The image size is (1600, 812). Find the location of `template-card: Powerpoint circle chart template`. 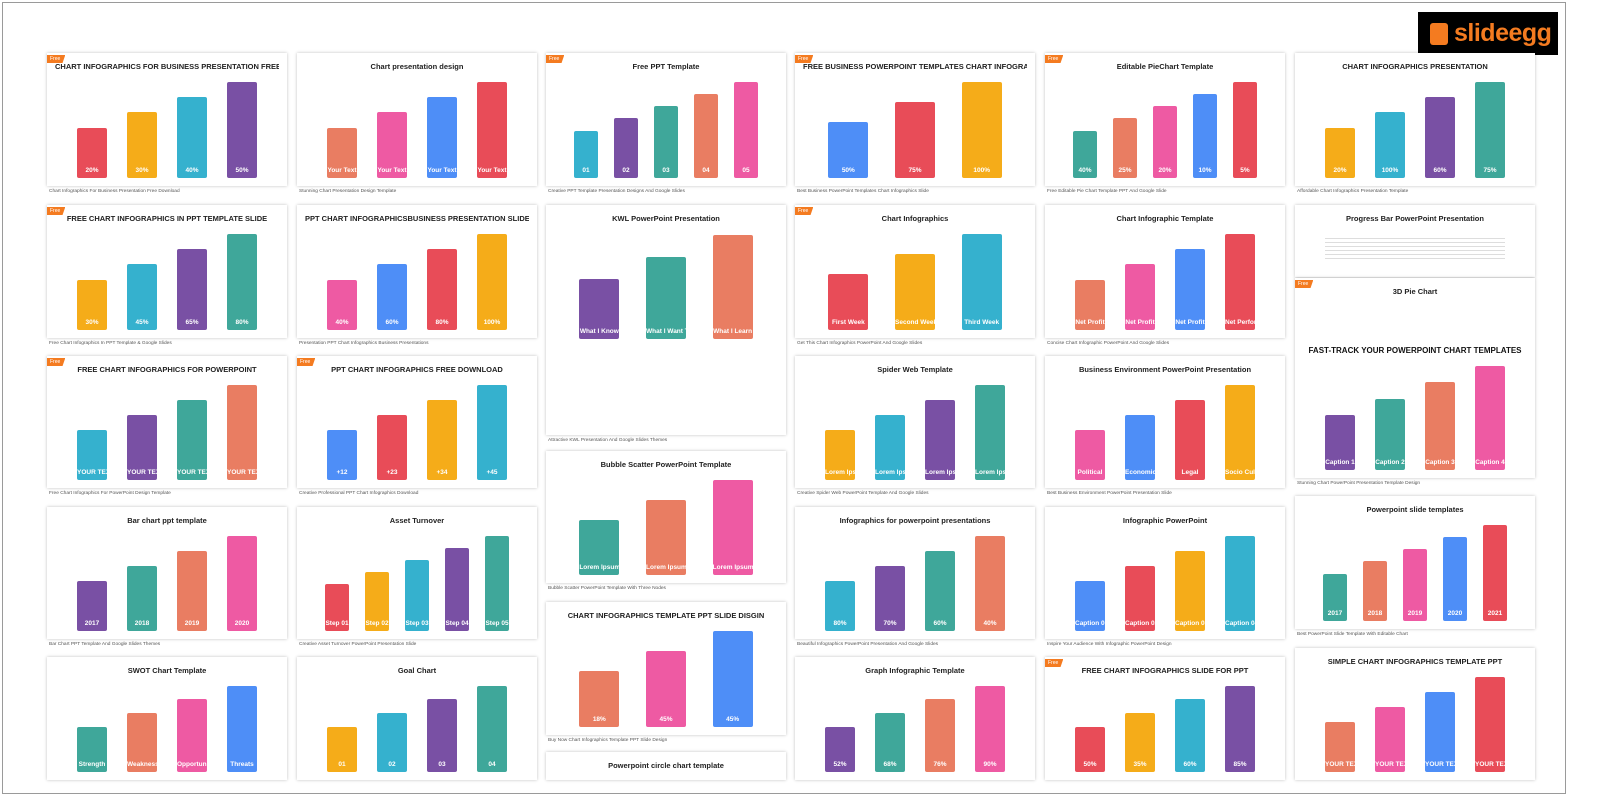

template-card: Powerpoint circle chart template is located at coordinates (666, 766).